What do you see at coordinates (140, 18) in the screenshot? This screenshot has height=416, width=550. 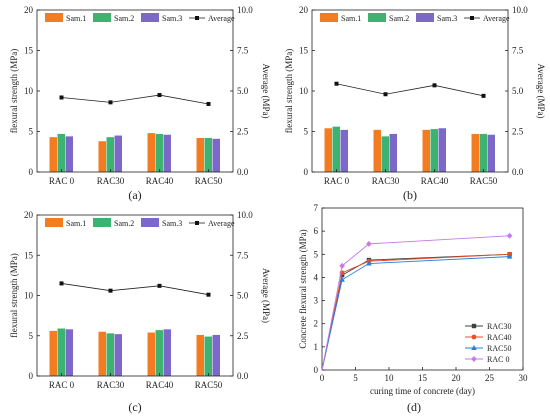 I see `legend: Sam.1 Sam.2 Sam.3 Average` at bounding box center [140, 18].